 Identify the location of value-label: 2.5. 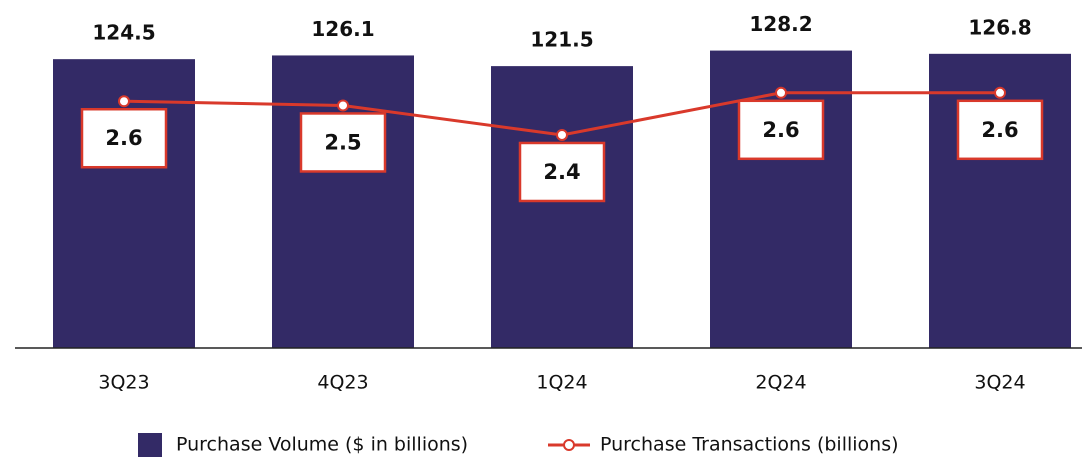
(342, 142).